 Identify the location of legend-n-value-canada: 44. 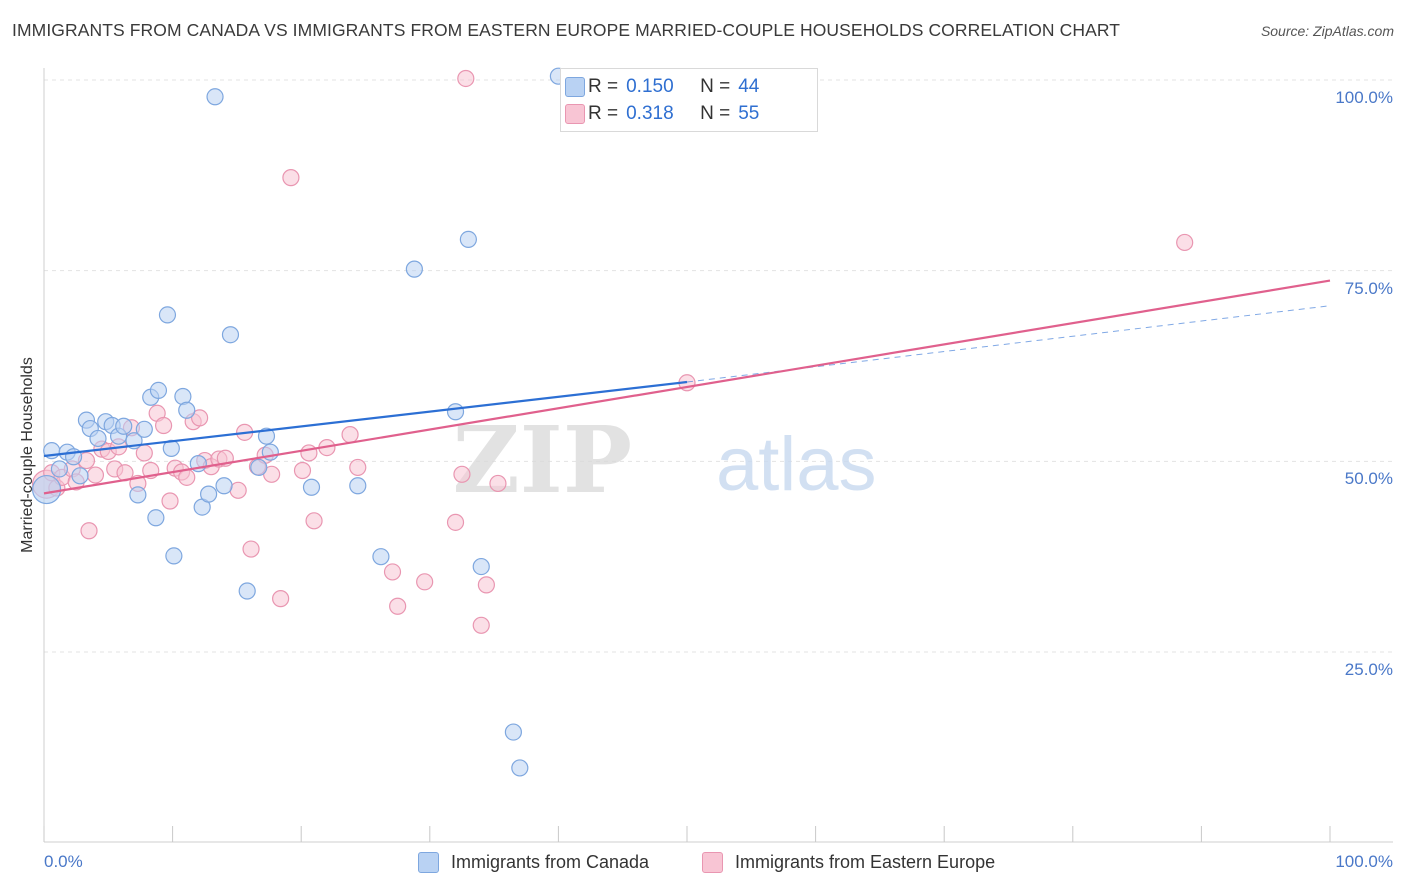
(749, 86).